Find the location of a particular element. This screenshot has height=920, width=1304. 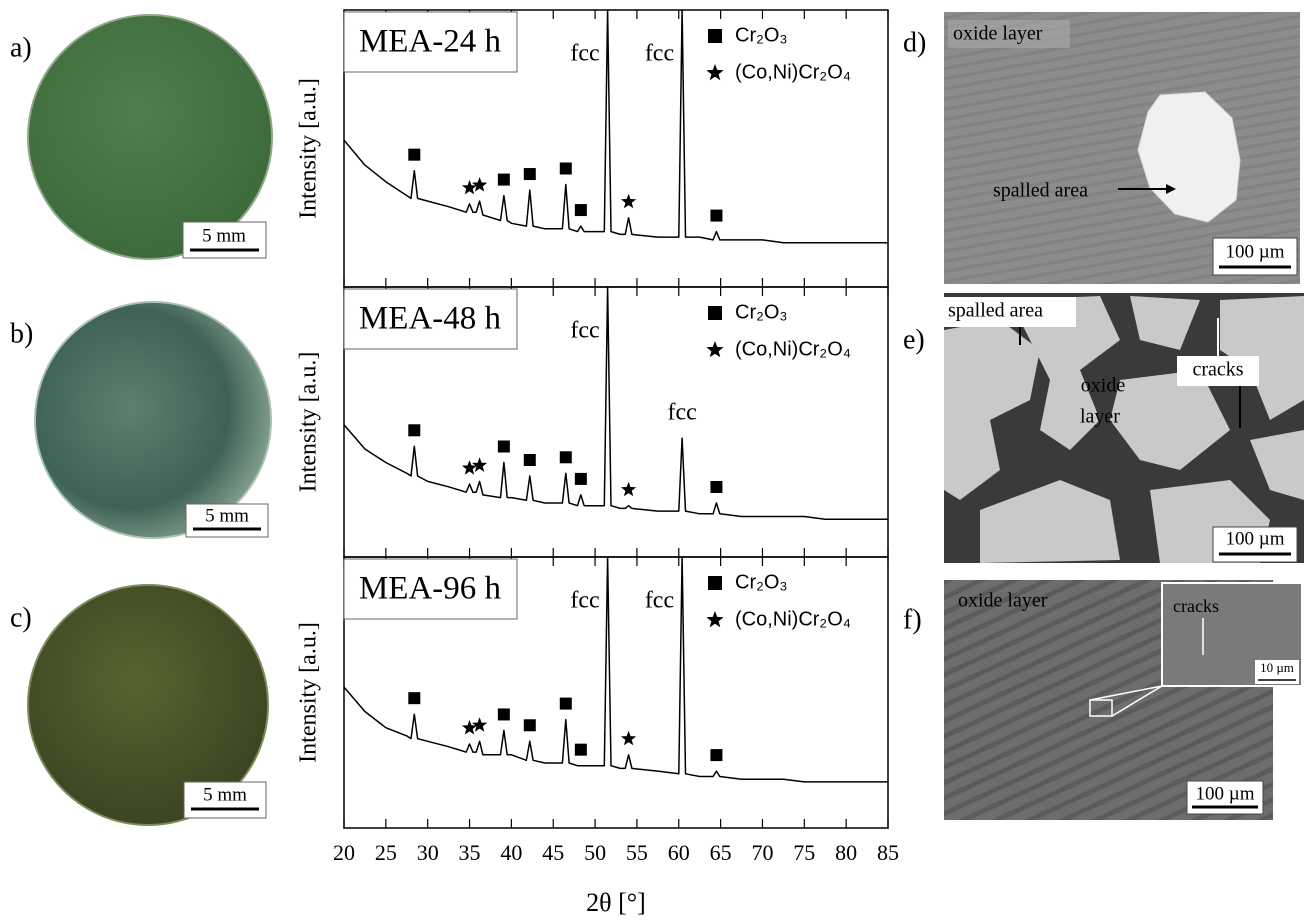

x-tick-label: 55 is located at coordinates (637, 852).